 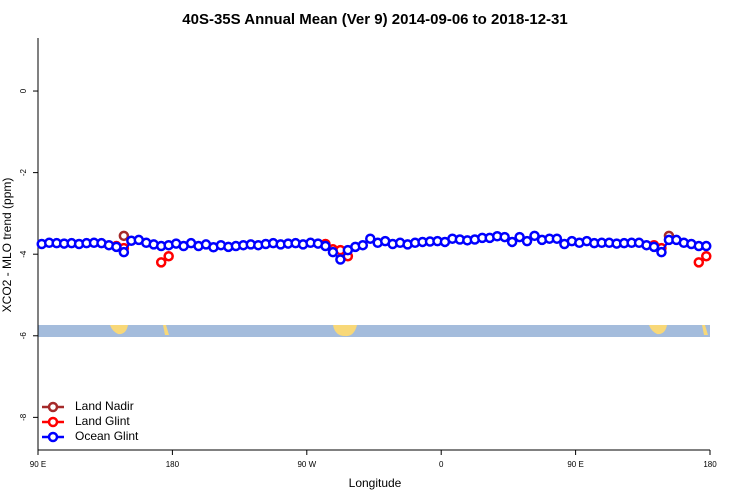 What do you see at coordinates (374, 331) in the screenshot?
I see `map-strip` at bounding box center [374, 331].